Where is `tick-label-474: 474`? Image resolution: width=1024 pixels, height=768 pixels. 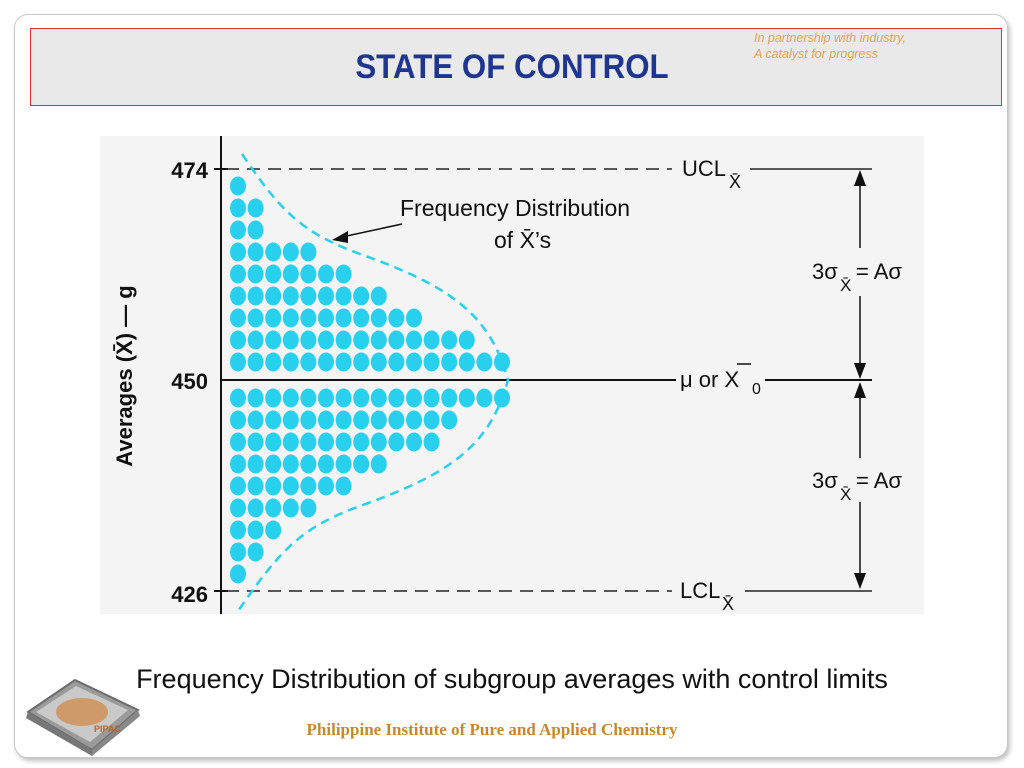 tick-label-474: 474 is located at coordinates (189, 170).